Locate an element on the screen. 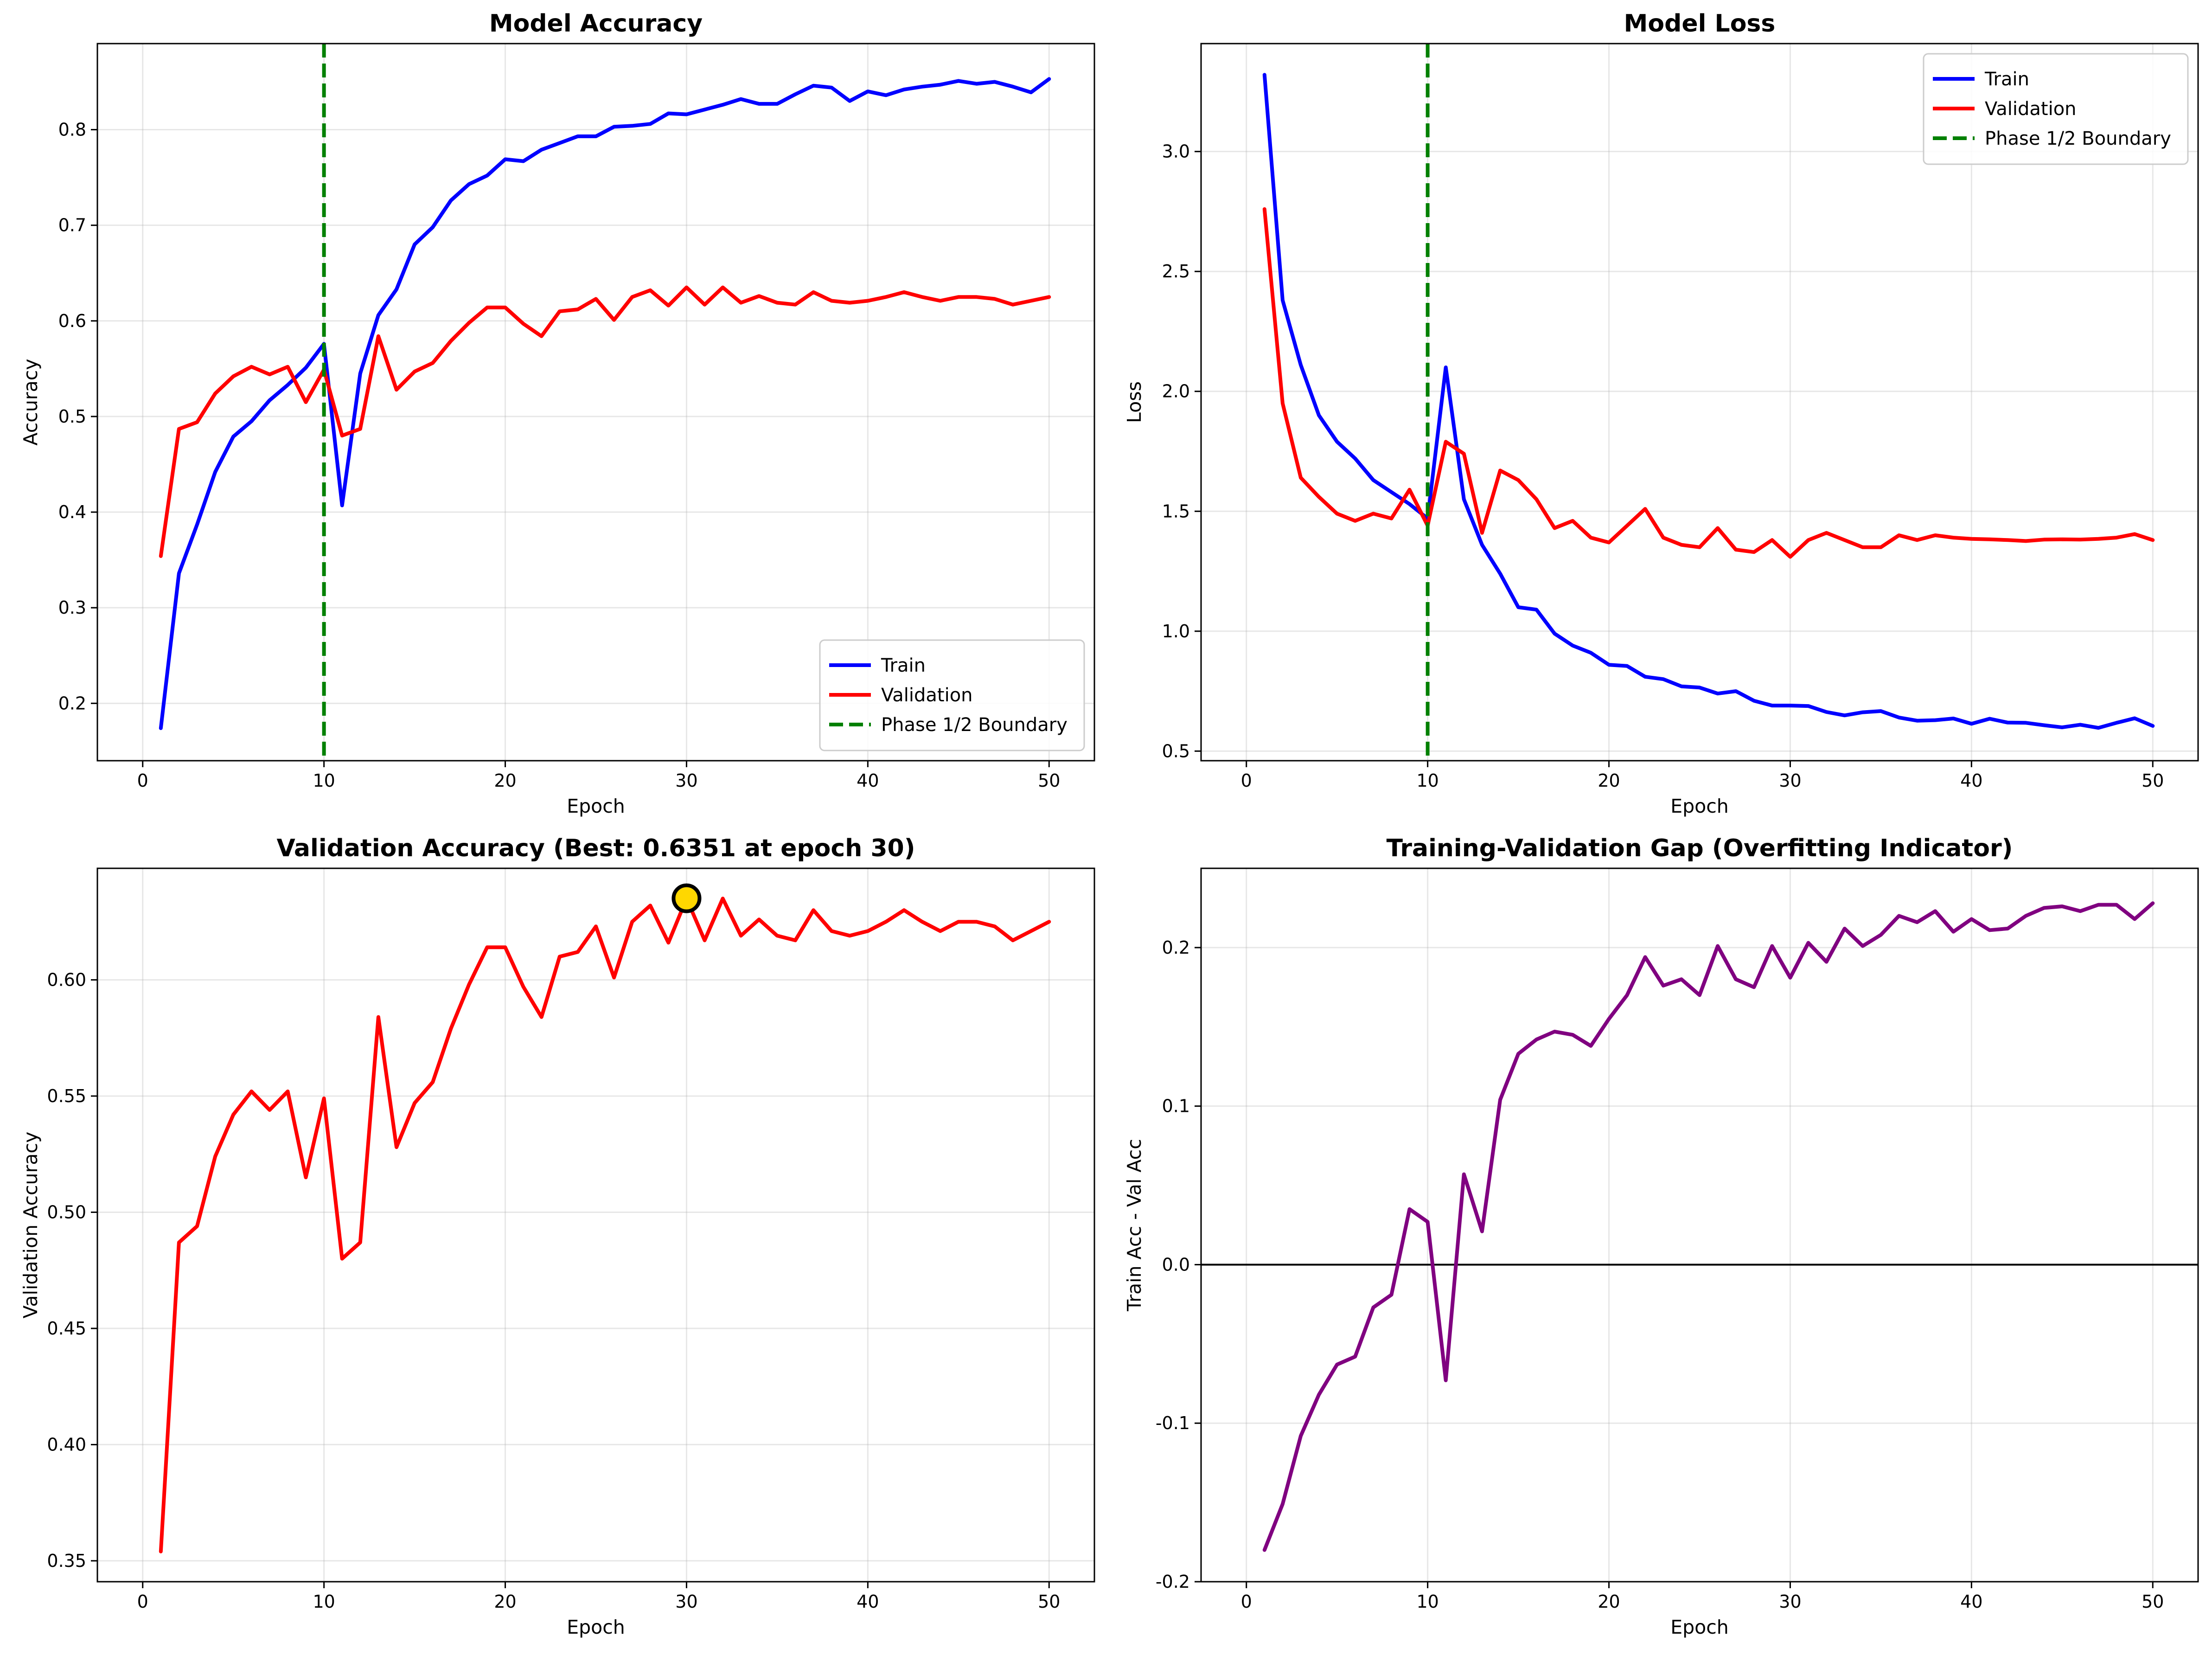 This screenshot has height=1655, width=2212. y-tick-label: 0.60 is located at coordinates (66, 979).